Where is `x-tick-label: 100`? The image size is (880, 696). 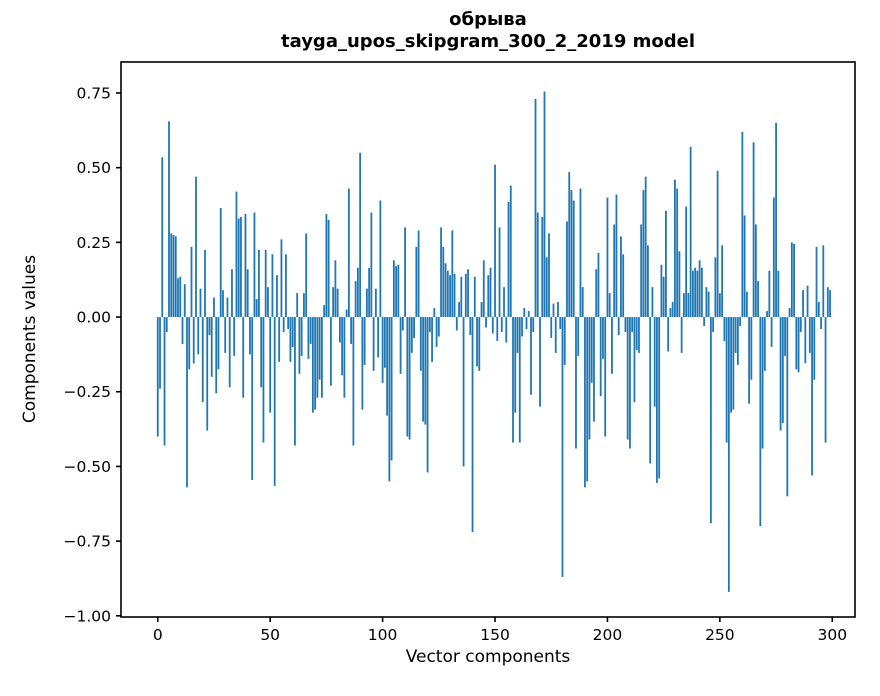 x-tick-label: 100 is located at coordinates (383, 635).